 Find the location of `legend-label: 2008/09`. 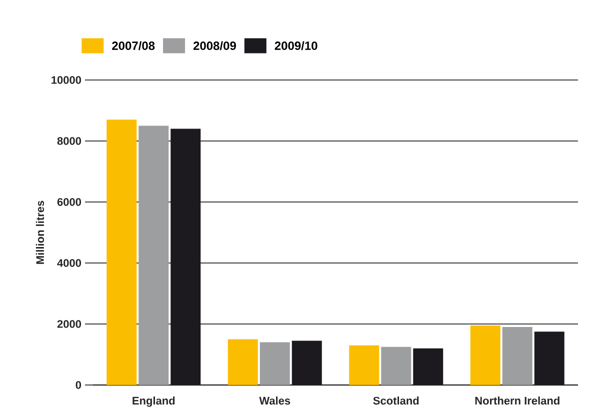

legend-label: 2008/09 is located at coordinates (214, 45).